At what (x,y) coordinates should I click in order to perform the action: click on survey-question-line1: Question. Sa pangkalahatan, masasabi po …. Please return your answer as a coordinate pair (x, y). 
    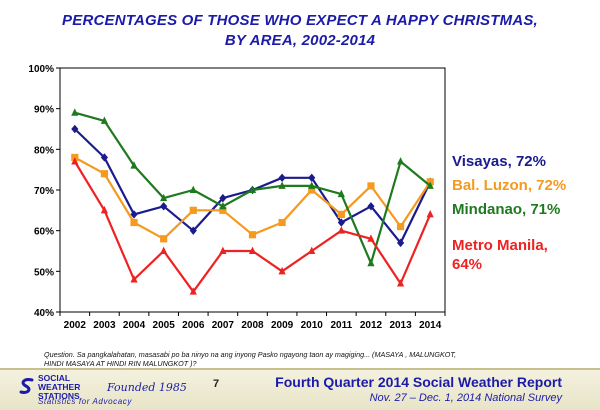
    Looking at the image, I should click on (250, 354).